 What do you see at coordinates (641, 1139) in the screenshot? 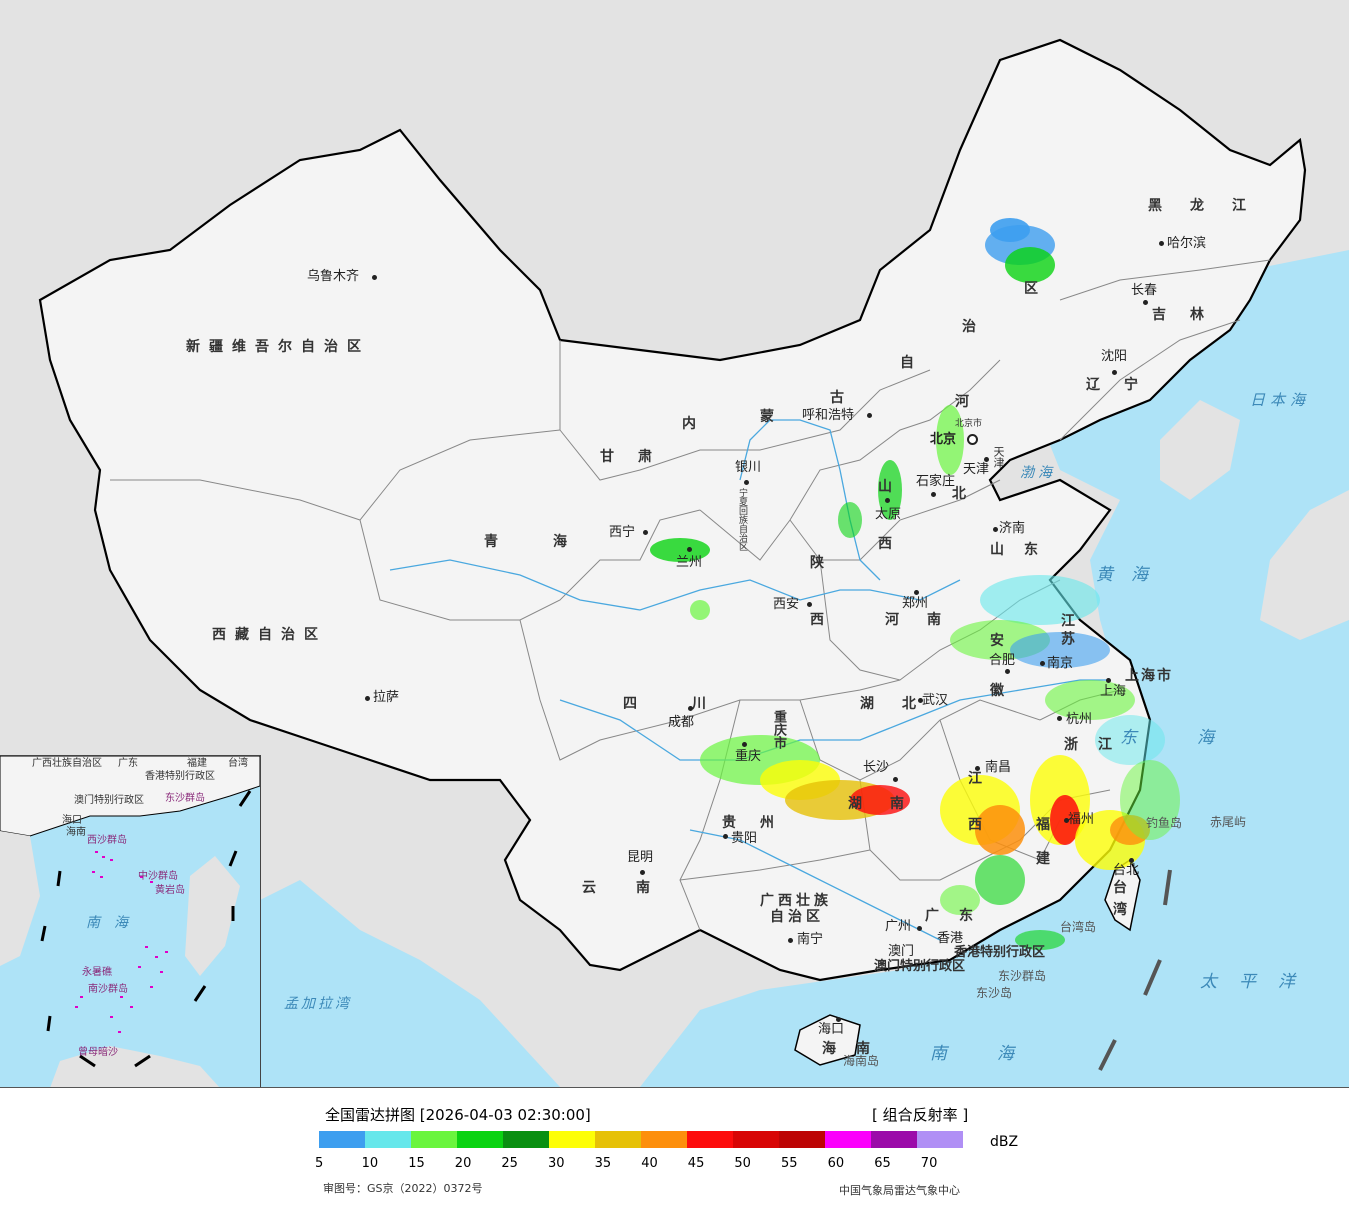
I see `color-scale-bar` at bounding box center [641, 1139].